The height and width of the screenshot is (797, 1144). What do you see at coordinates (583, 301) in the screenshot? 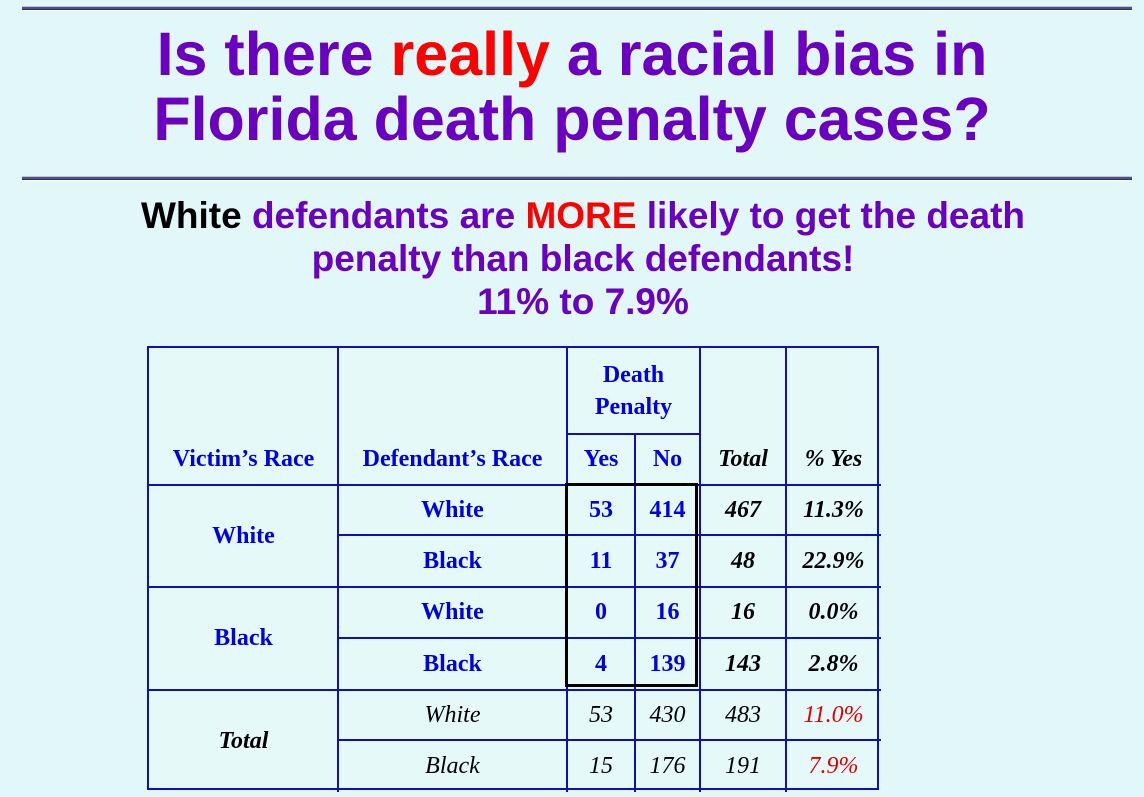
I see `subtitle-line3: 11% to 7.9%` at bounding box center [583, 301].